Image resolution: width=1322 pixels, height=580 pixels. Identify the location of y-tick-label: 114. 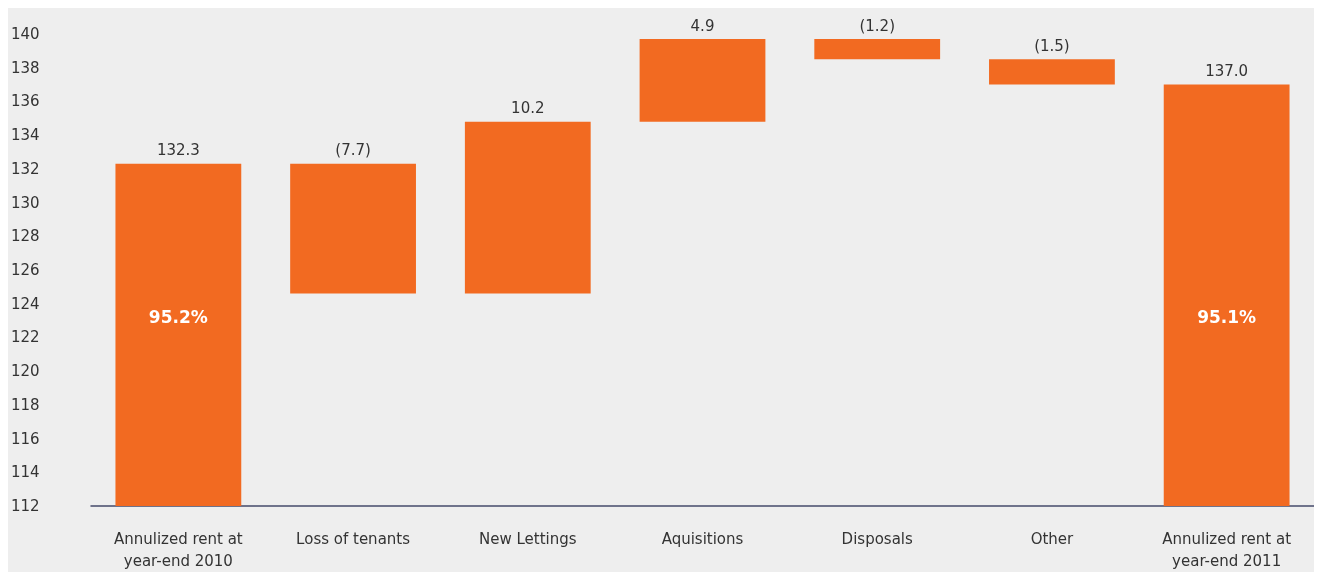
(25, 472).